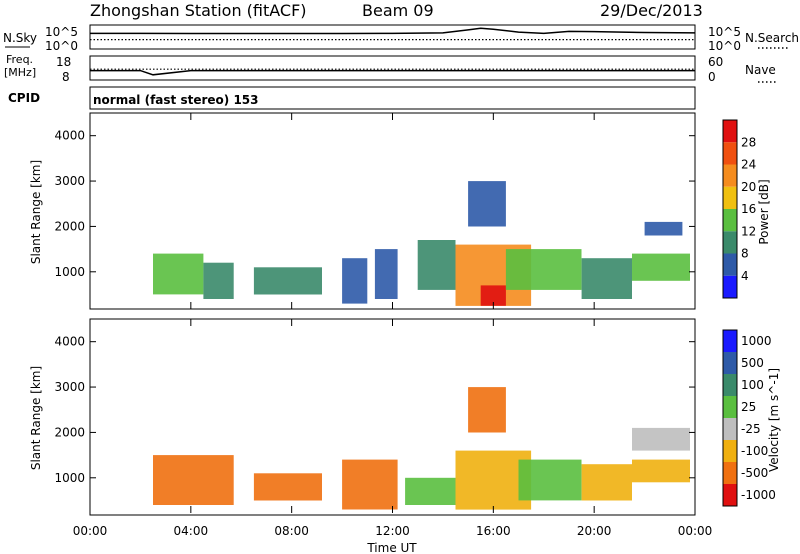 Image resolution: width=800 pixels, height=554 pixels. What do you see at coordinates (715, 62) in the screenshot?
I see `nave-tick-top: 60` at bounding box center [715, 62].